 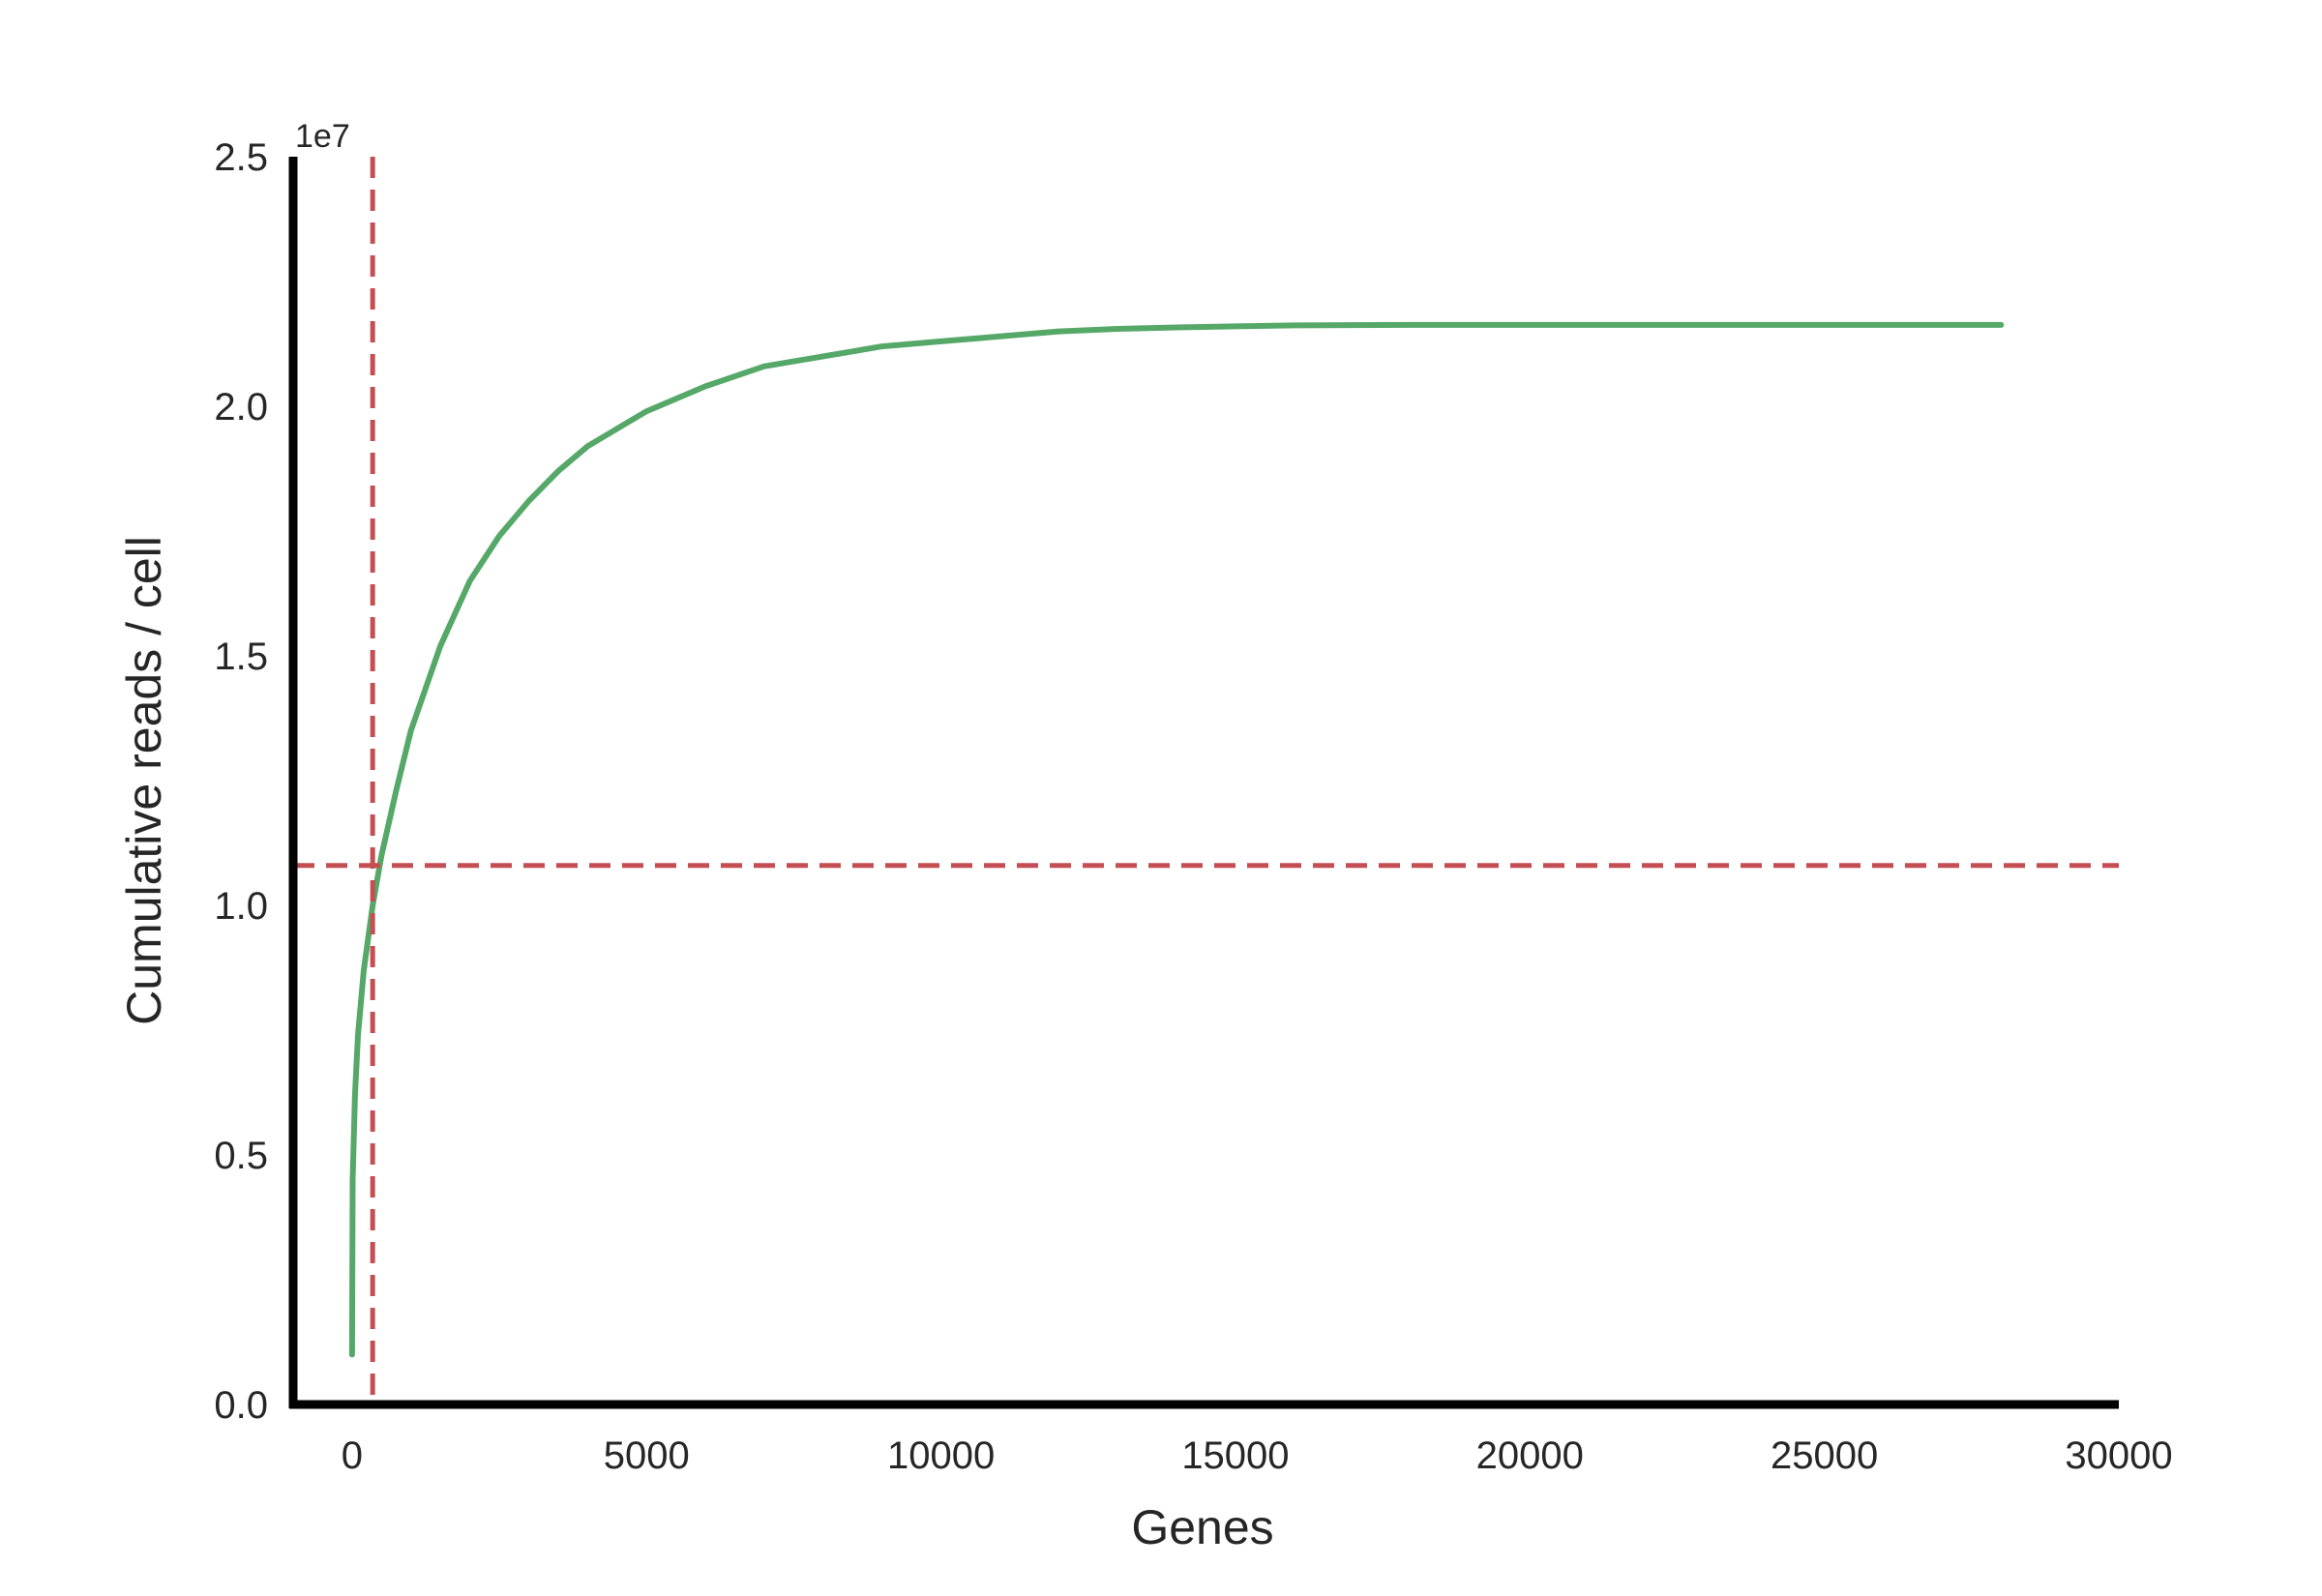 I want to click on x-tick-label: 25000, so click(x=1824, y=1455).